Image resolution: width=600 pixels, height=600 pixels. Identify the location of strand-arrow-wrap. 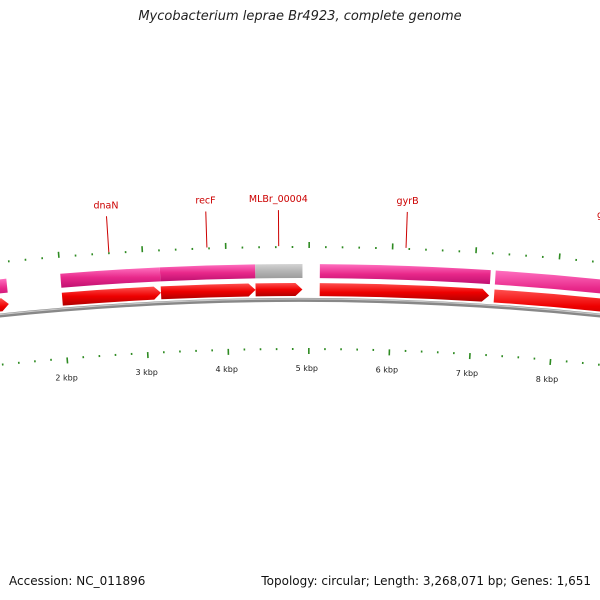
(4, 305).